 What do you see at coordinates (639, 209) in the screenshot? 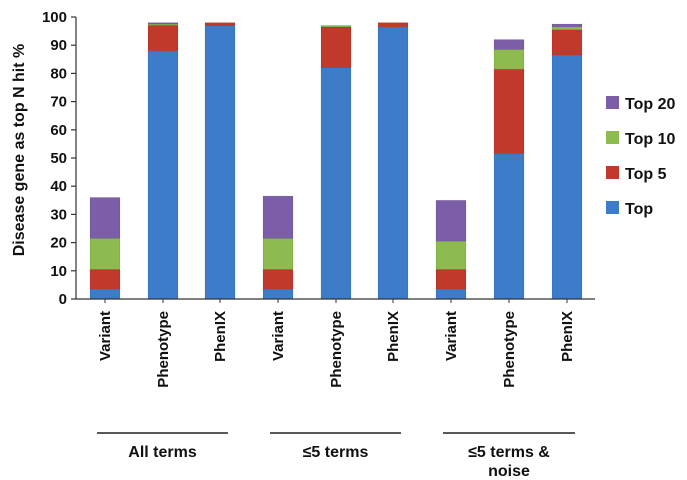
I see `legend-label: Top` at bounding box center [639, 209].